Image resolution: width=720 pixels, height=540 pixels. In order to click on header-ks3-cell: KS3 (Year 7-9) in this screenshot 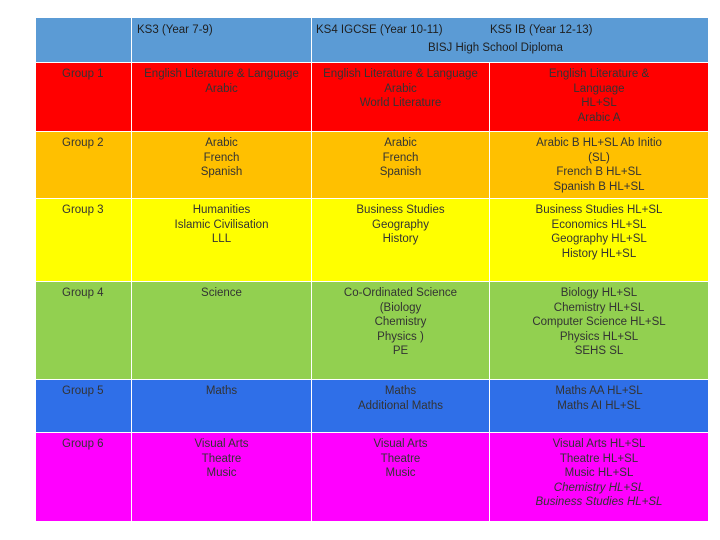, I will do `click(222, 40)`.